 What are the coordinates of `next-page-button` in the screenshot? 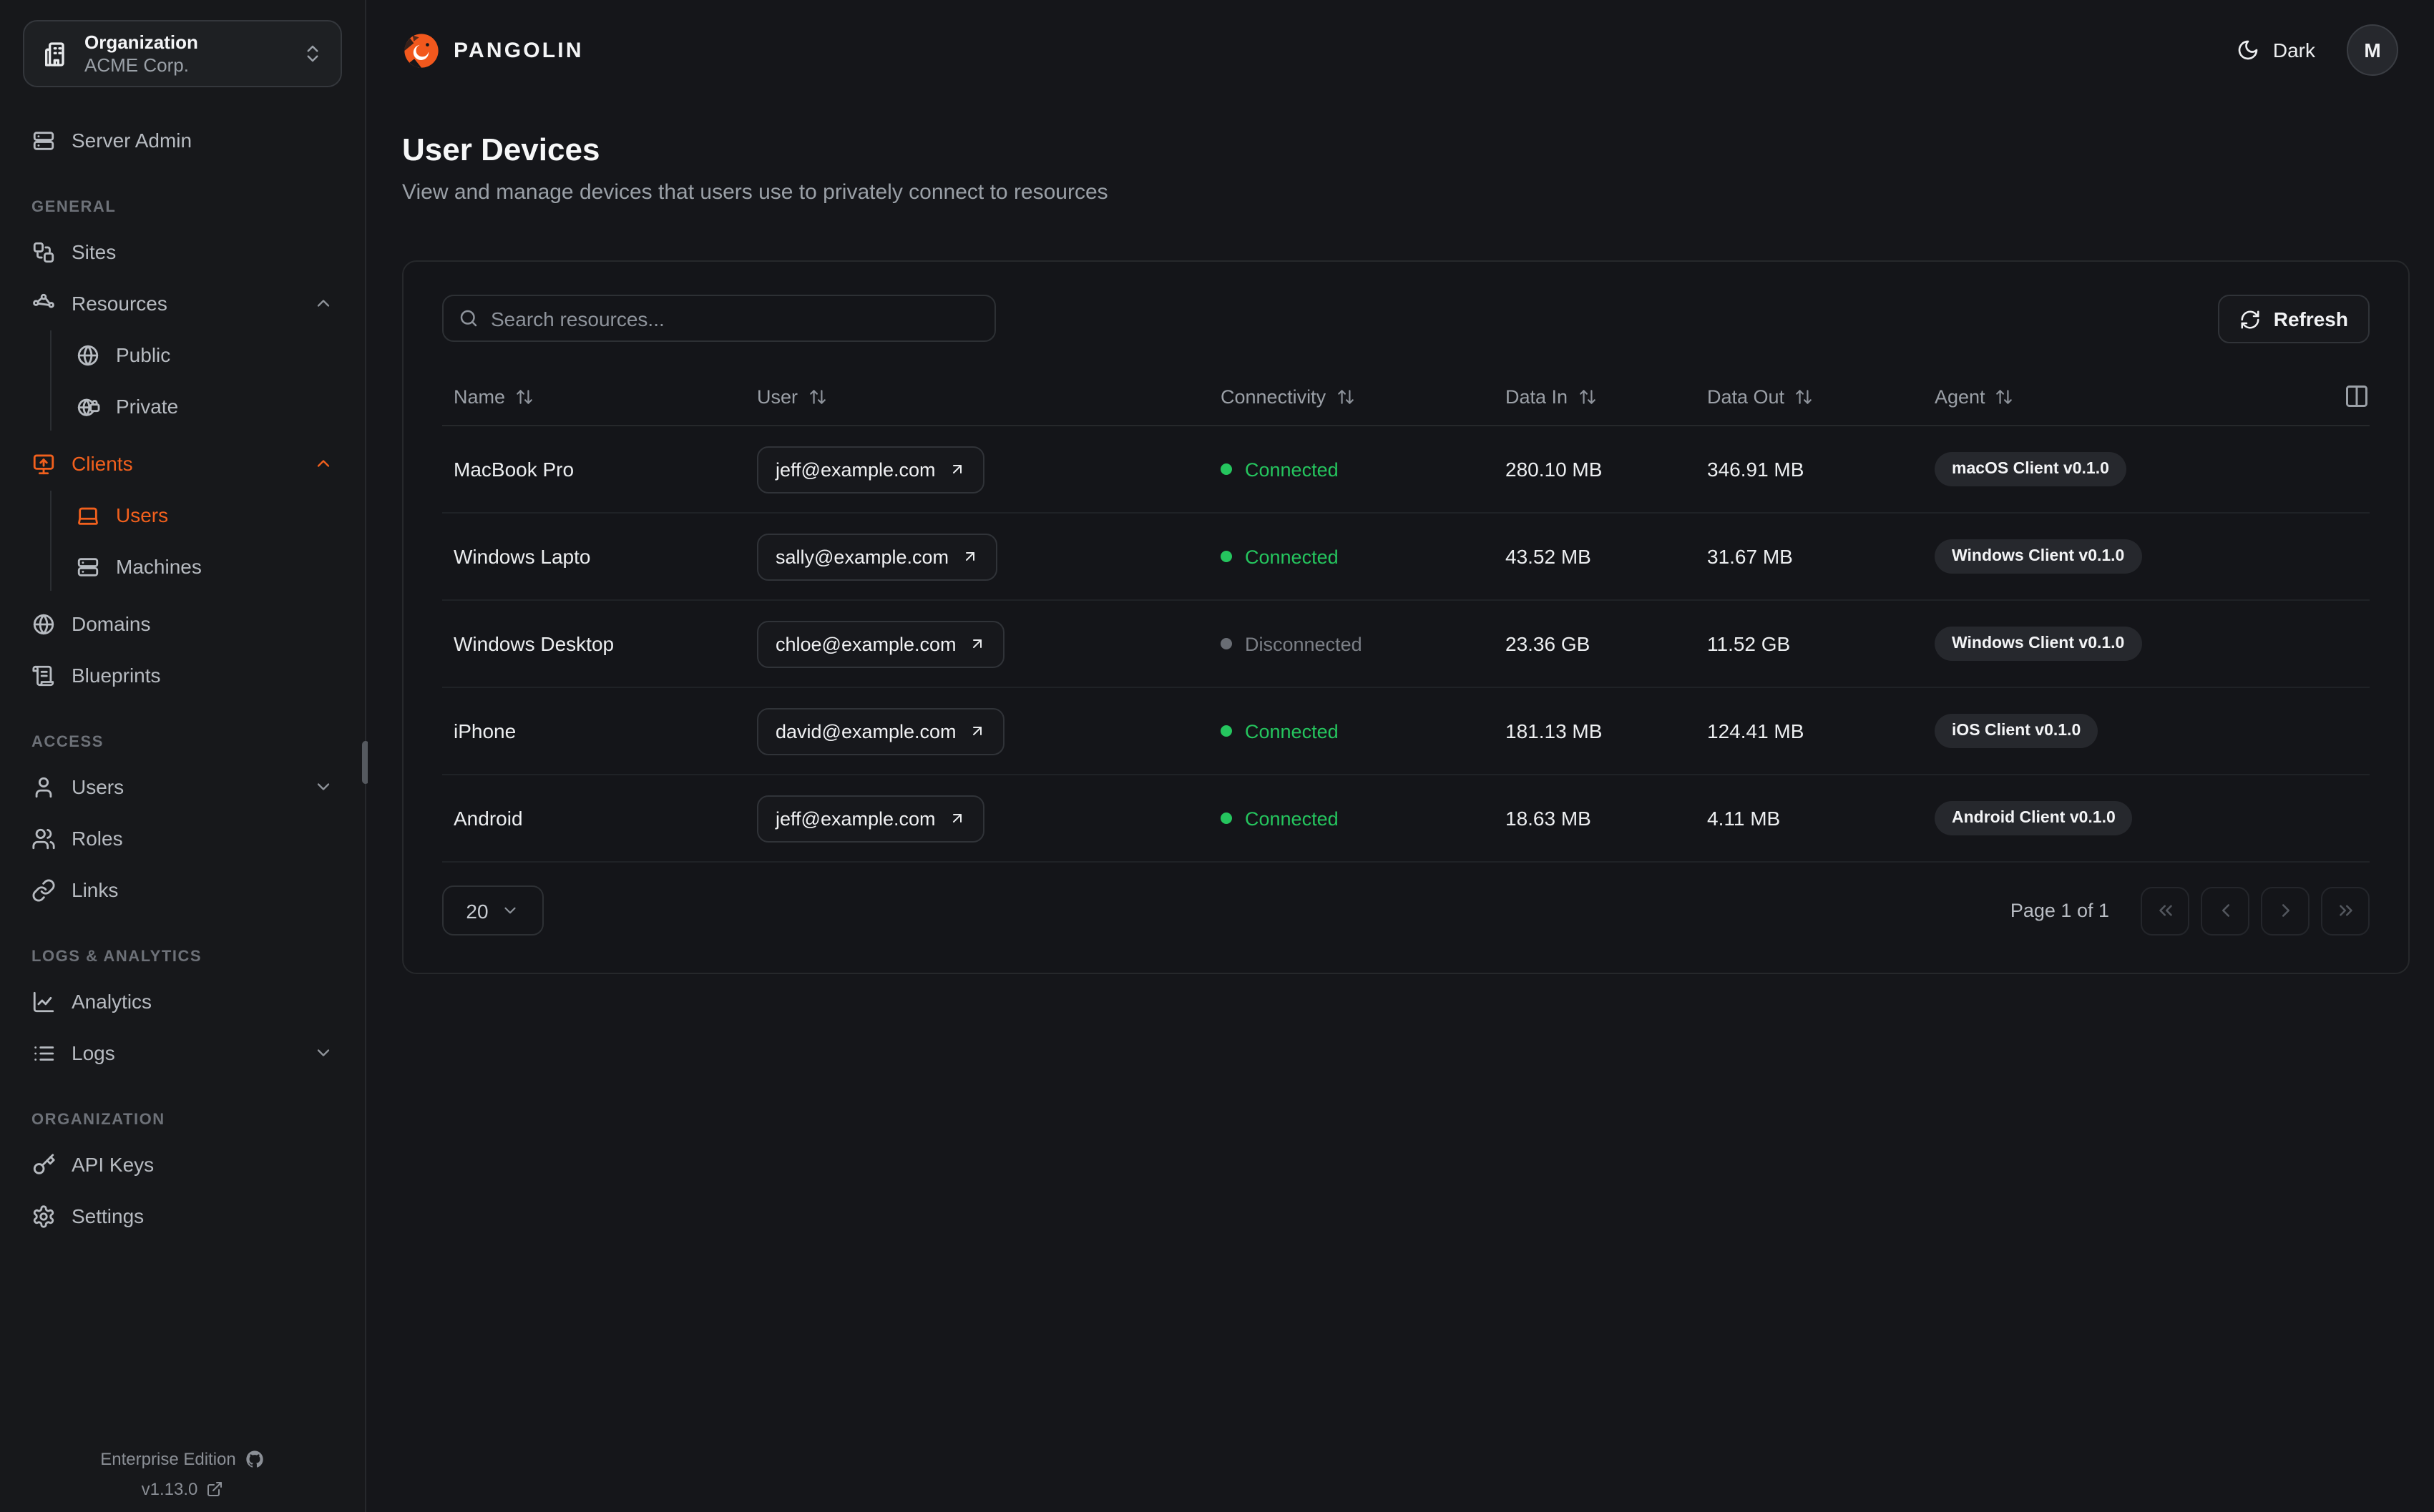 It's located at (2285, 910).